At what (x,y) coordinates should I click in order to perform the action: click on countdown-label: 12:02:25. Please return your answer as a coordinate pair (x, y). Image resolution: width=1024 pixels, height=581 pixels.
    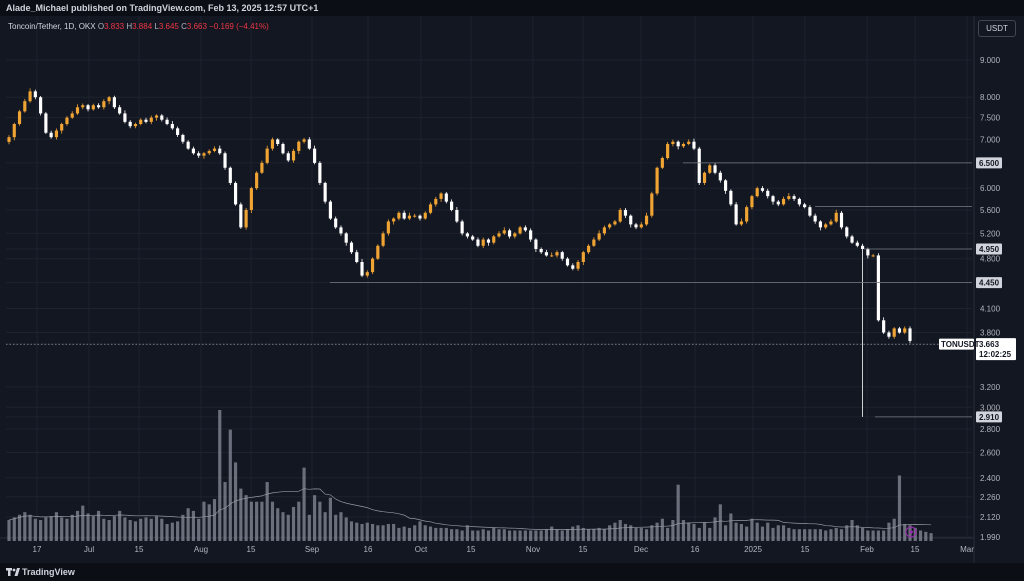
    Looking at the image, I should click on (995, 354).